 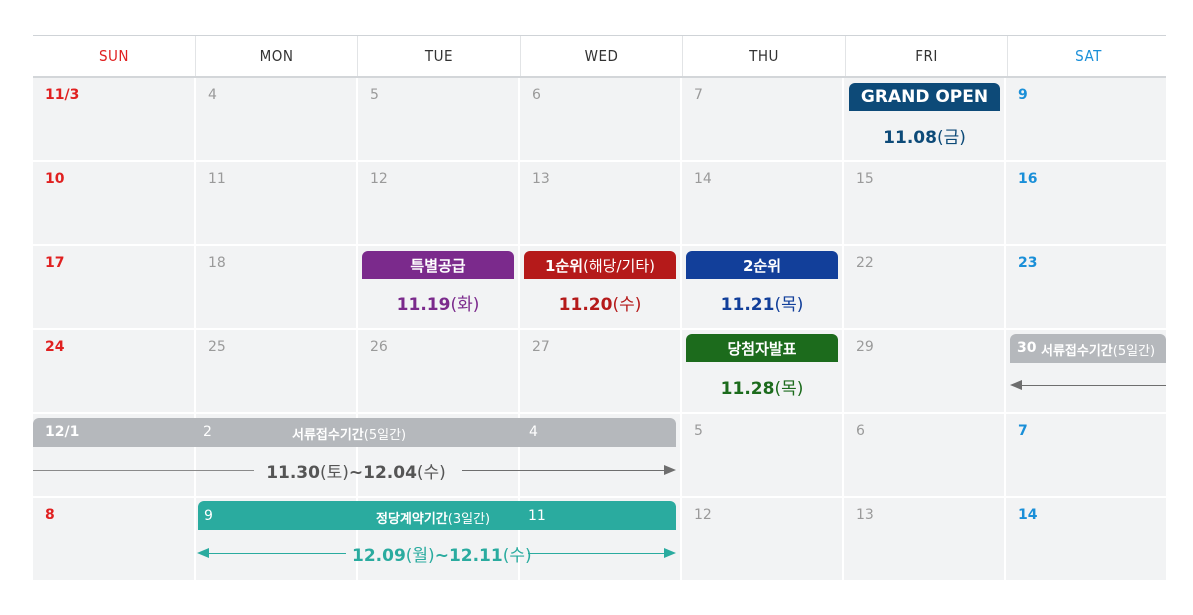 What do you see at coordinates (469, 519) in the screenshot?
I see `contract-period-sub: (3일간)` at bounding box center [469, 519].